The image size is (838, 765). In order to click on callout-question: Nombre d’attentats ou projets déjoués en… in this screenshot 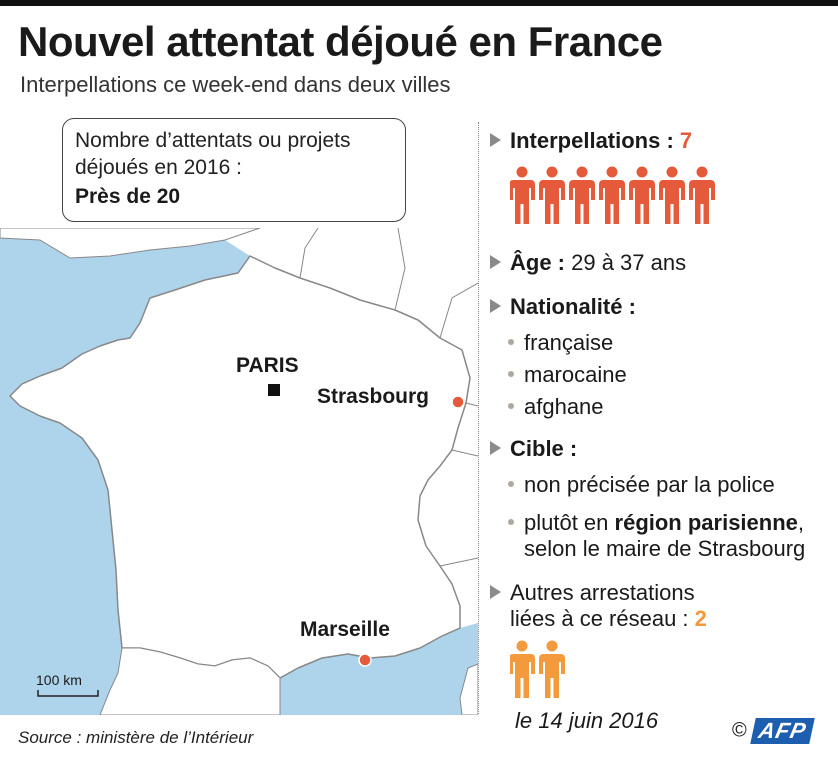, I will do `click(213, 154)`.